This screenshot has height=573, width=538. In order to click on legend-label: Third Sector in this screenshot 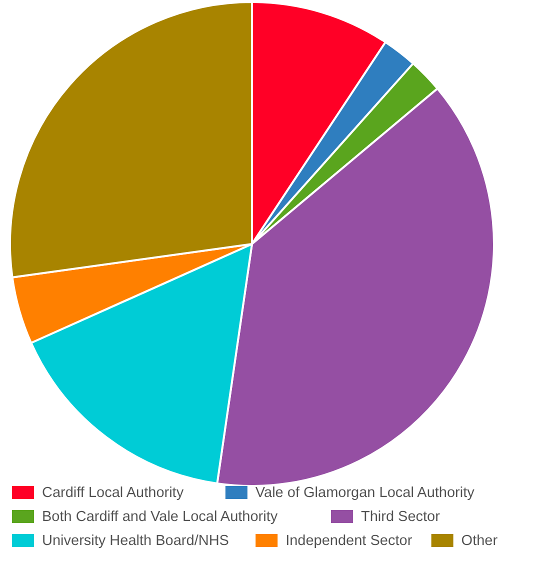, I will do `click(400, 517)`.